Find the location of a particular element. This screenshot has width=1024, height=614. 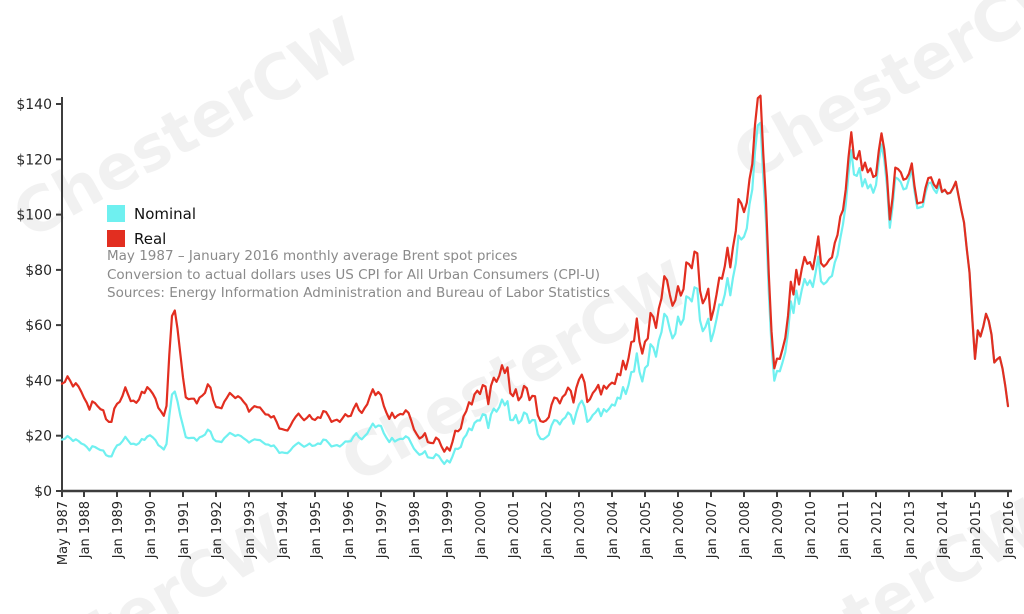

x-tick-label: Jan 2007 is located at coordinates (712, 530).